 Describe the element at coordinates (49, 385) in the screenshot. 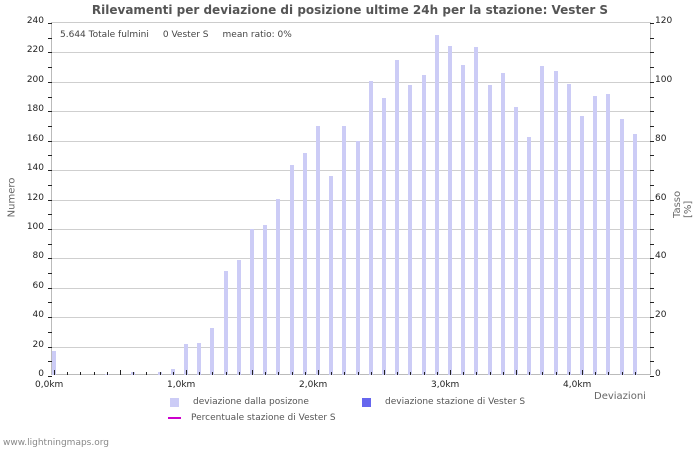

I see `x-tick-label: 0,0km` at that location.